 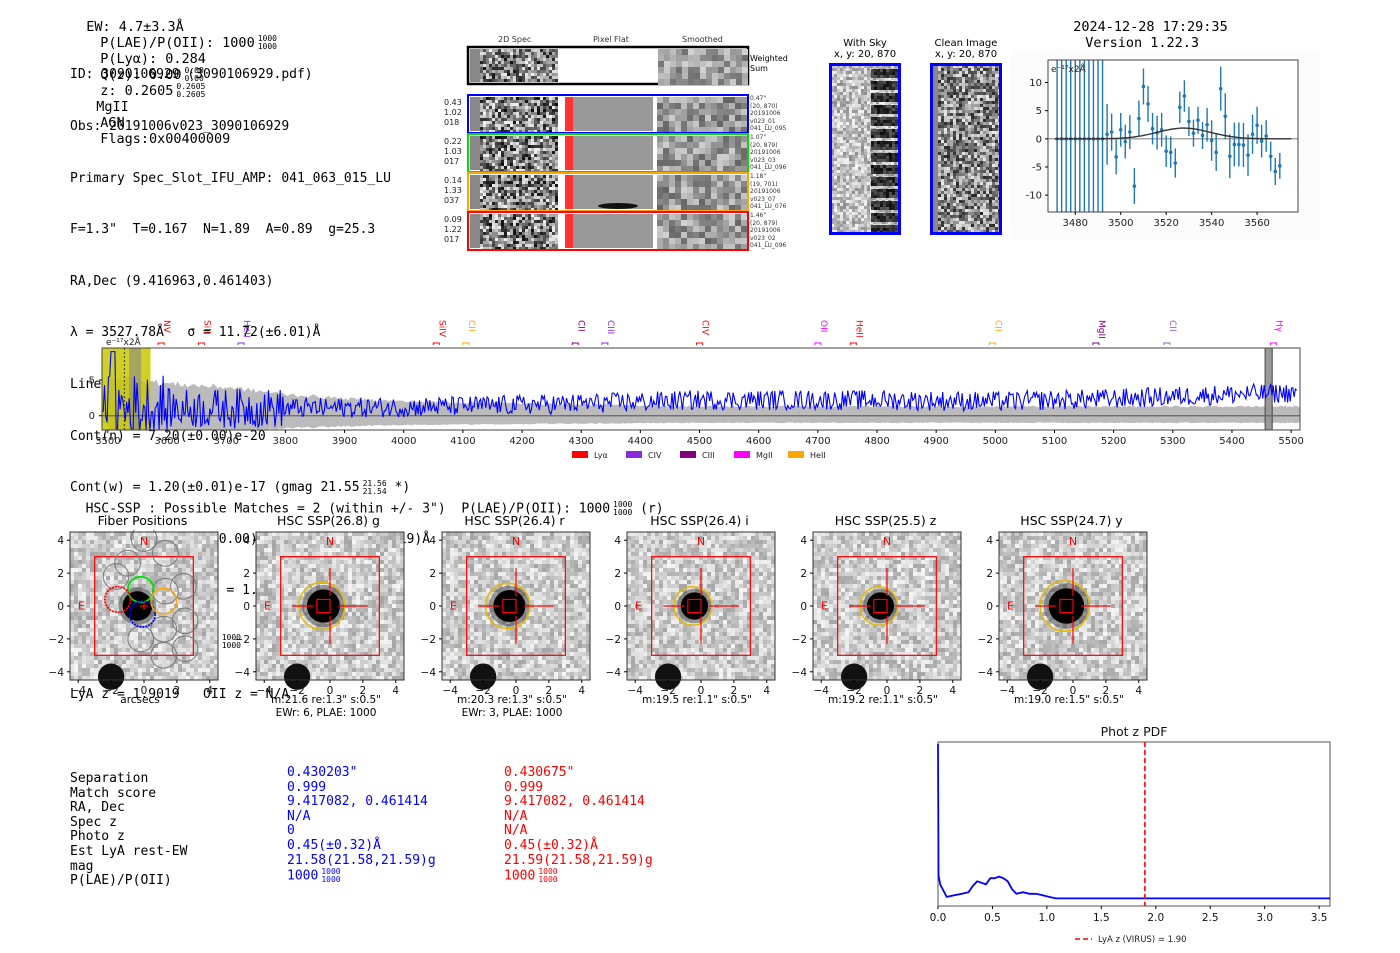 I want to click on spec2d-row-left-label: 0.43 1.02 018, so click(x=453, y=113).